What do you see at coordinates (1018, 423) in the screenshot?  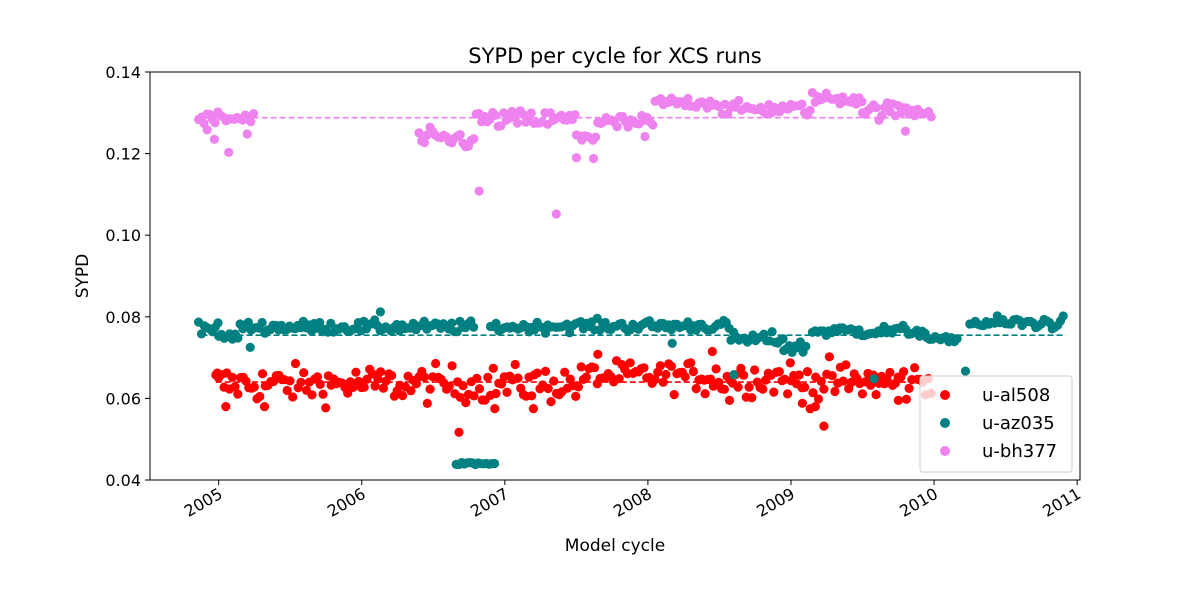 I see `legend-label: u-az035` at bounding box center [1018, 423].